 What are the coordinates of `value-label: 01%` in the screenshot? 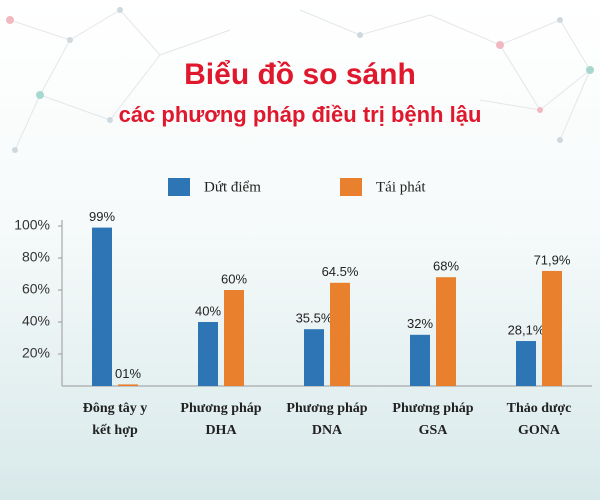 It's located at (128, 373).